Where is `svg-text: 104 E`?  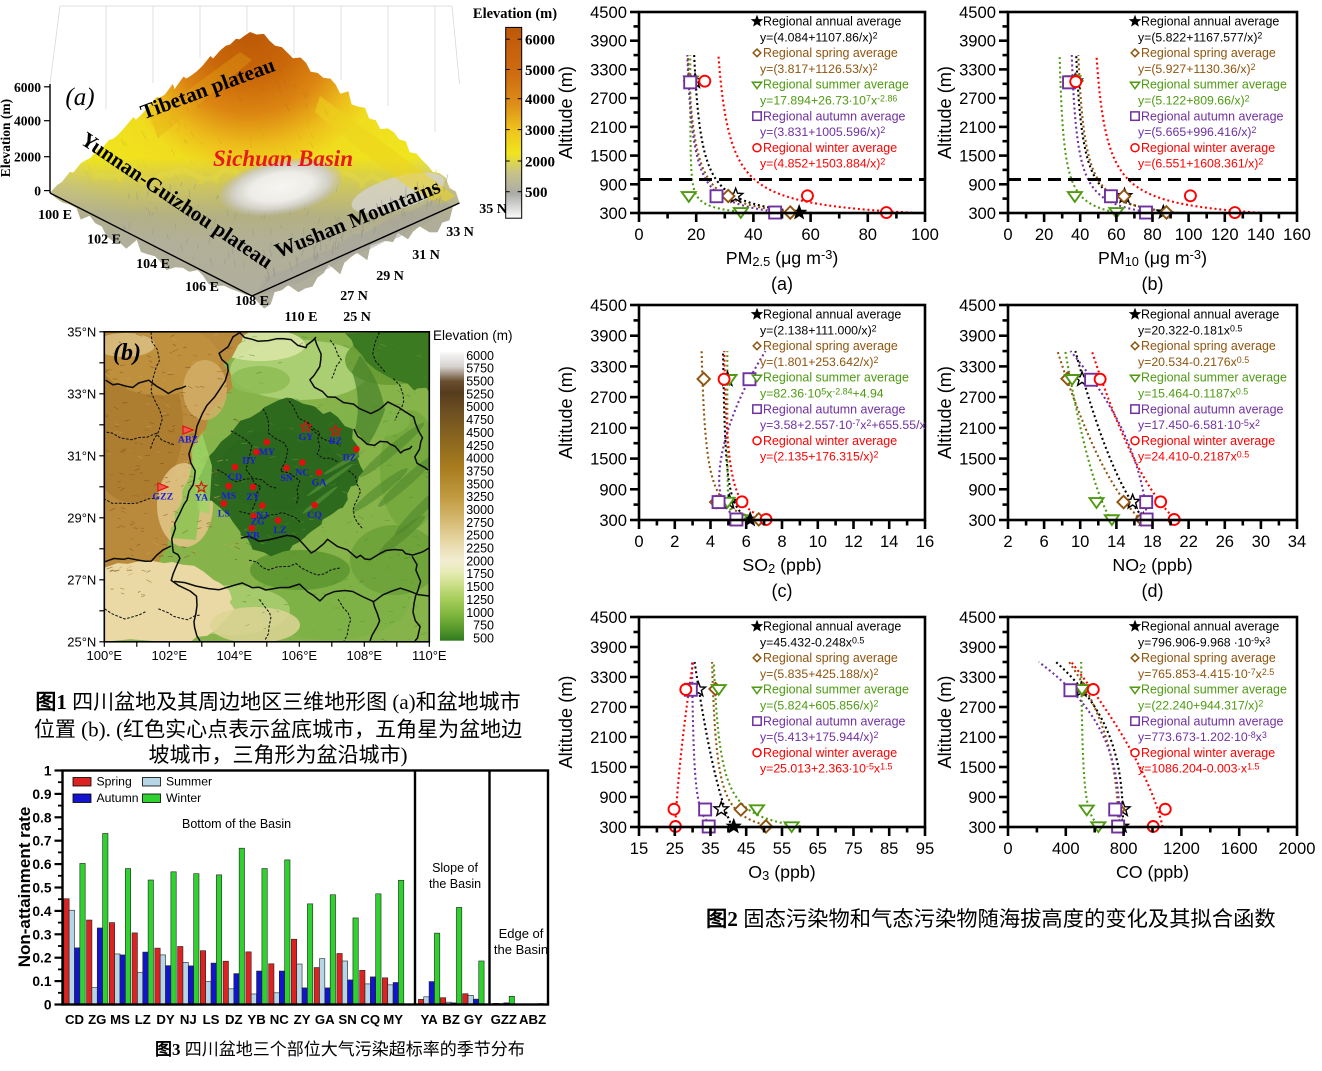 svg-text: 104 E is located at coordinates (153, 264).